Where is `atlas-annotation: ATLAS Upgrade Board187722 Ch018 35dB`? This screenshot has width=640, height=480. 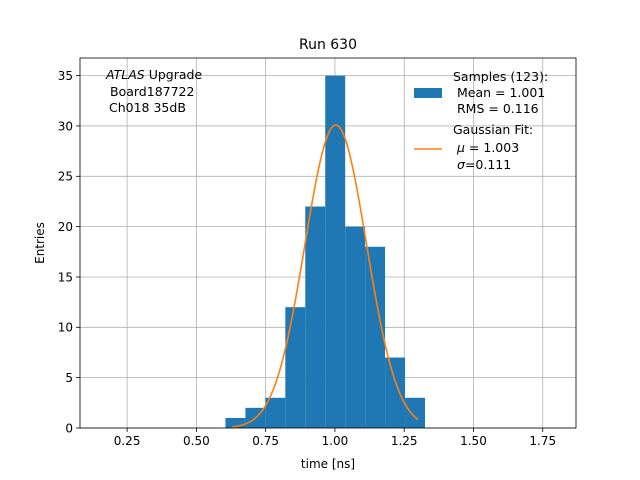 atlas-annotation: ATLAS Upgrade Board187722 Ch018 35dB is located at coordinates (153, 91).